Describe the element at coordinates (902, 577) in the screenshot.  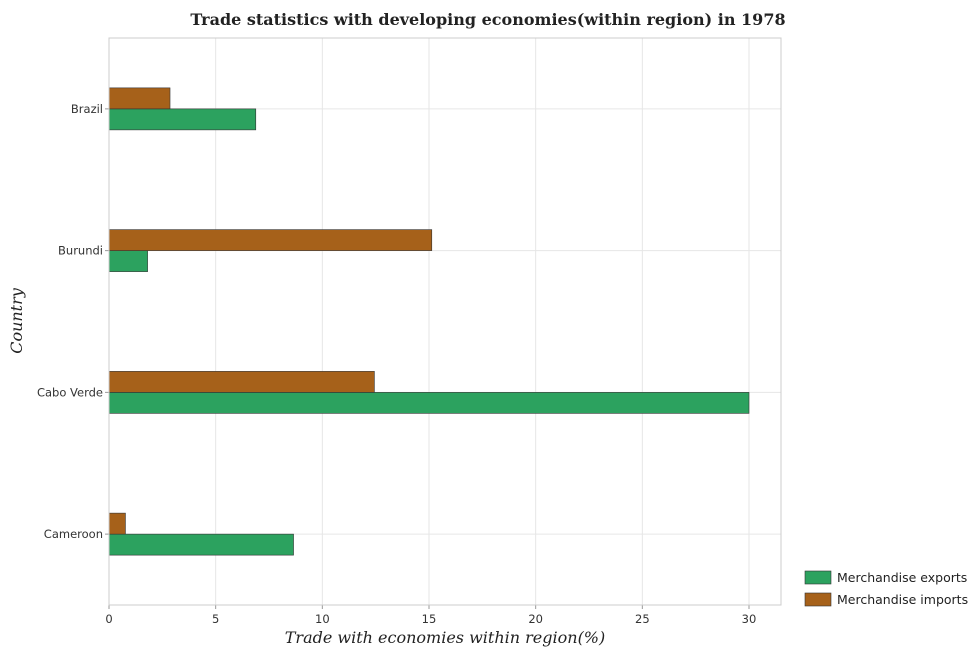
I see `legend-label: Merchandise exports` at that location.